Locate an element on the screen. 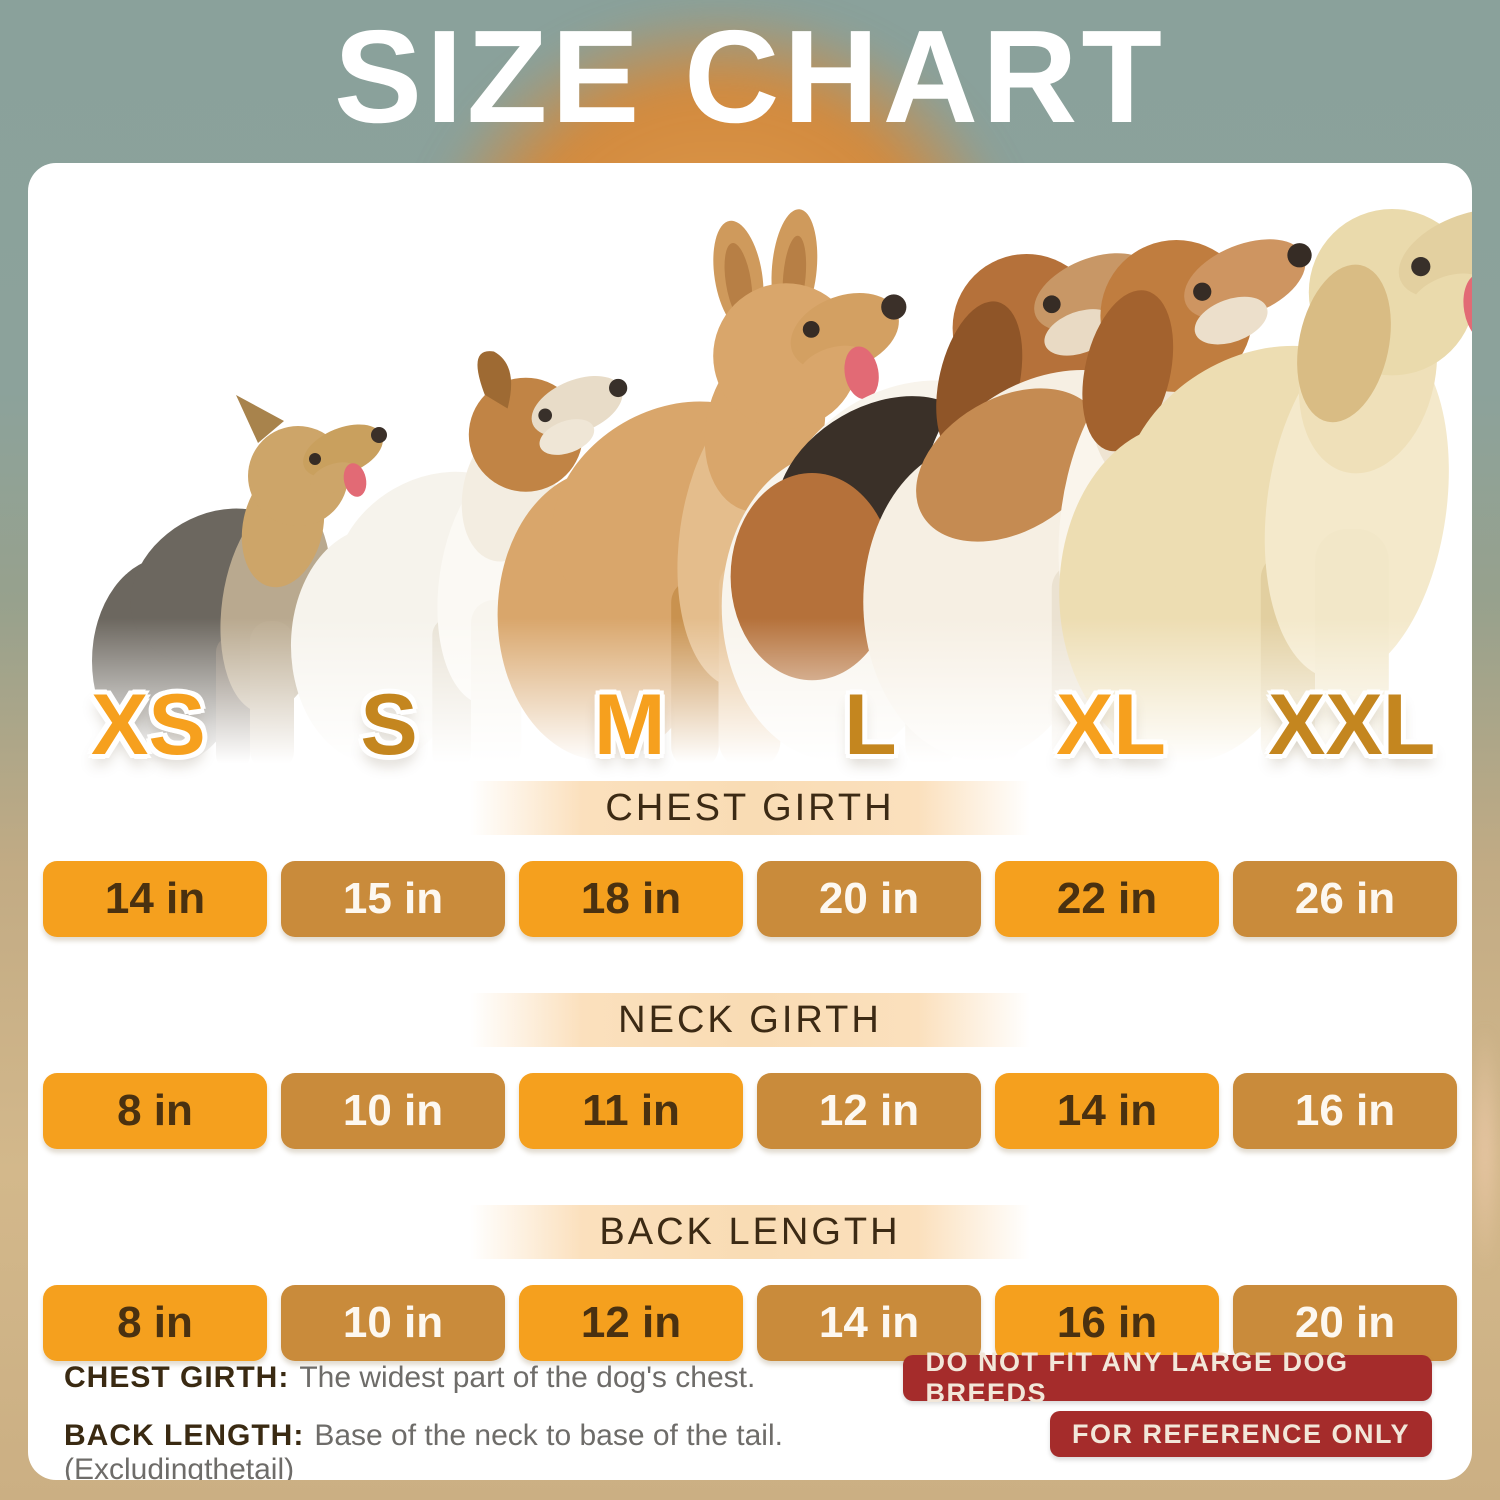  section-header-chest-girth: CHEST GIRTH is located at coordinates (750, 808).